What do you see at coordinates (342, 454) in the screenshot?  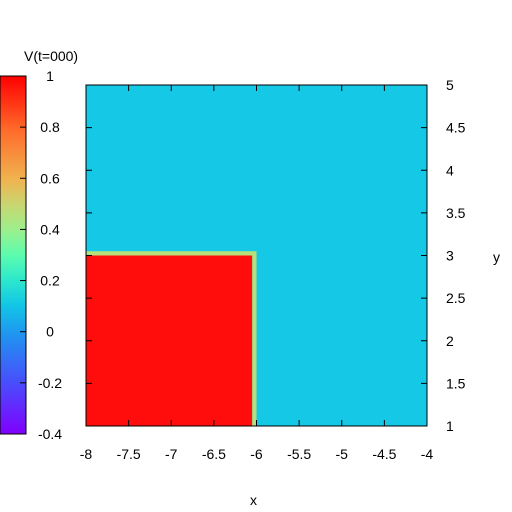 I see `x-tick-label: -5` at bounding box center [342, 454].